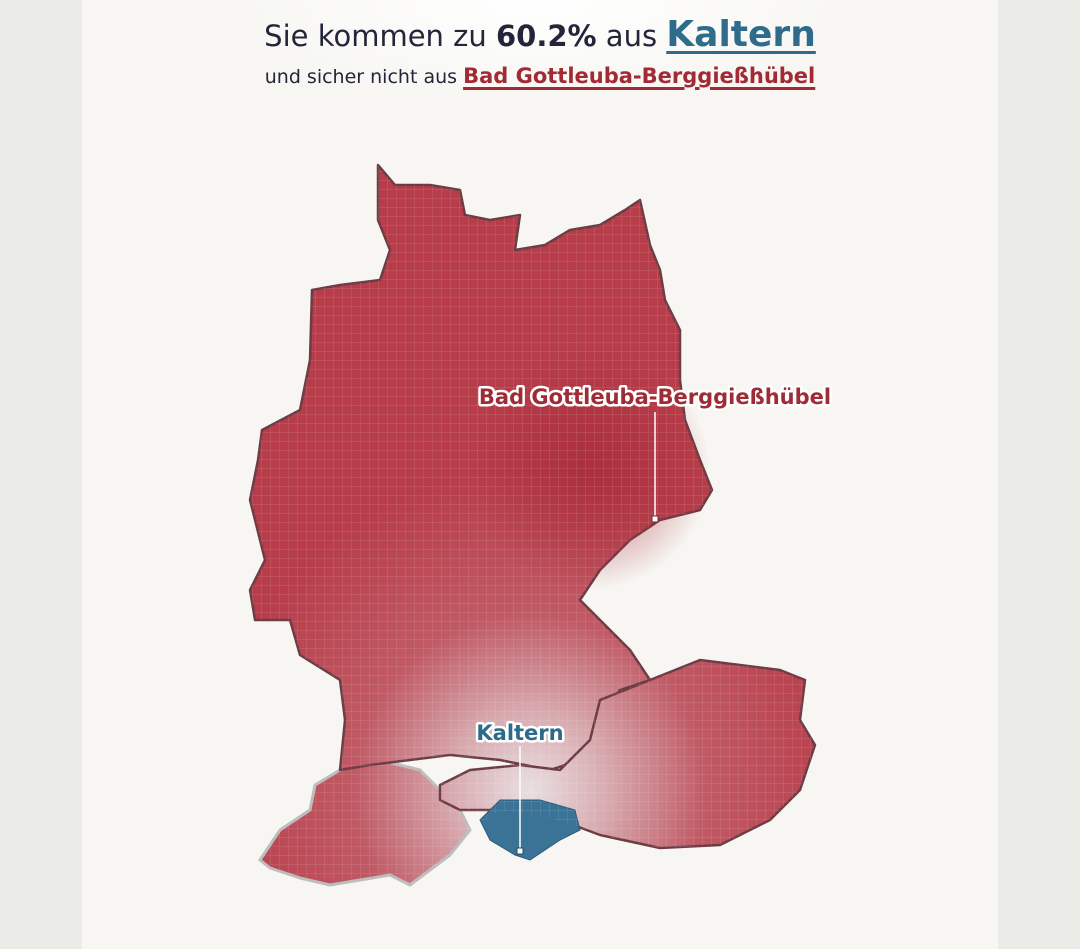  Describe the element at coordinates (631, 36) in the screenshot. I see `headline-text: aus` at that location.